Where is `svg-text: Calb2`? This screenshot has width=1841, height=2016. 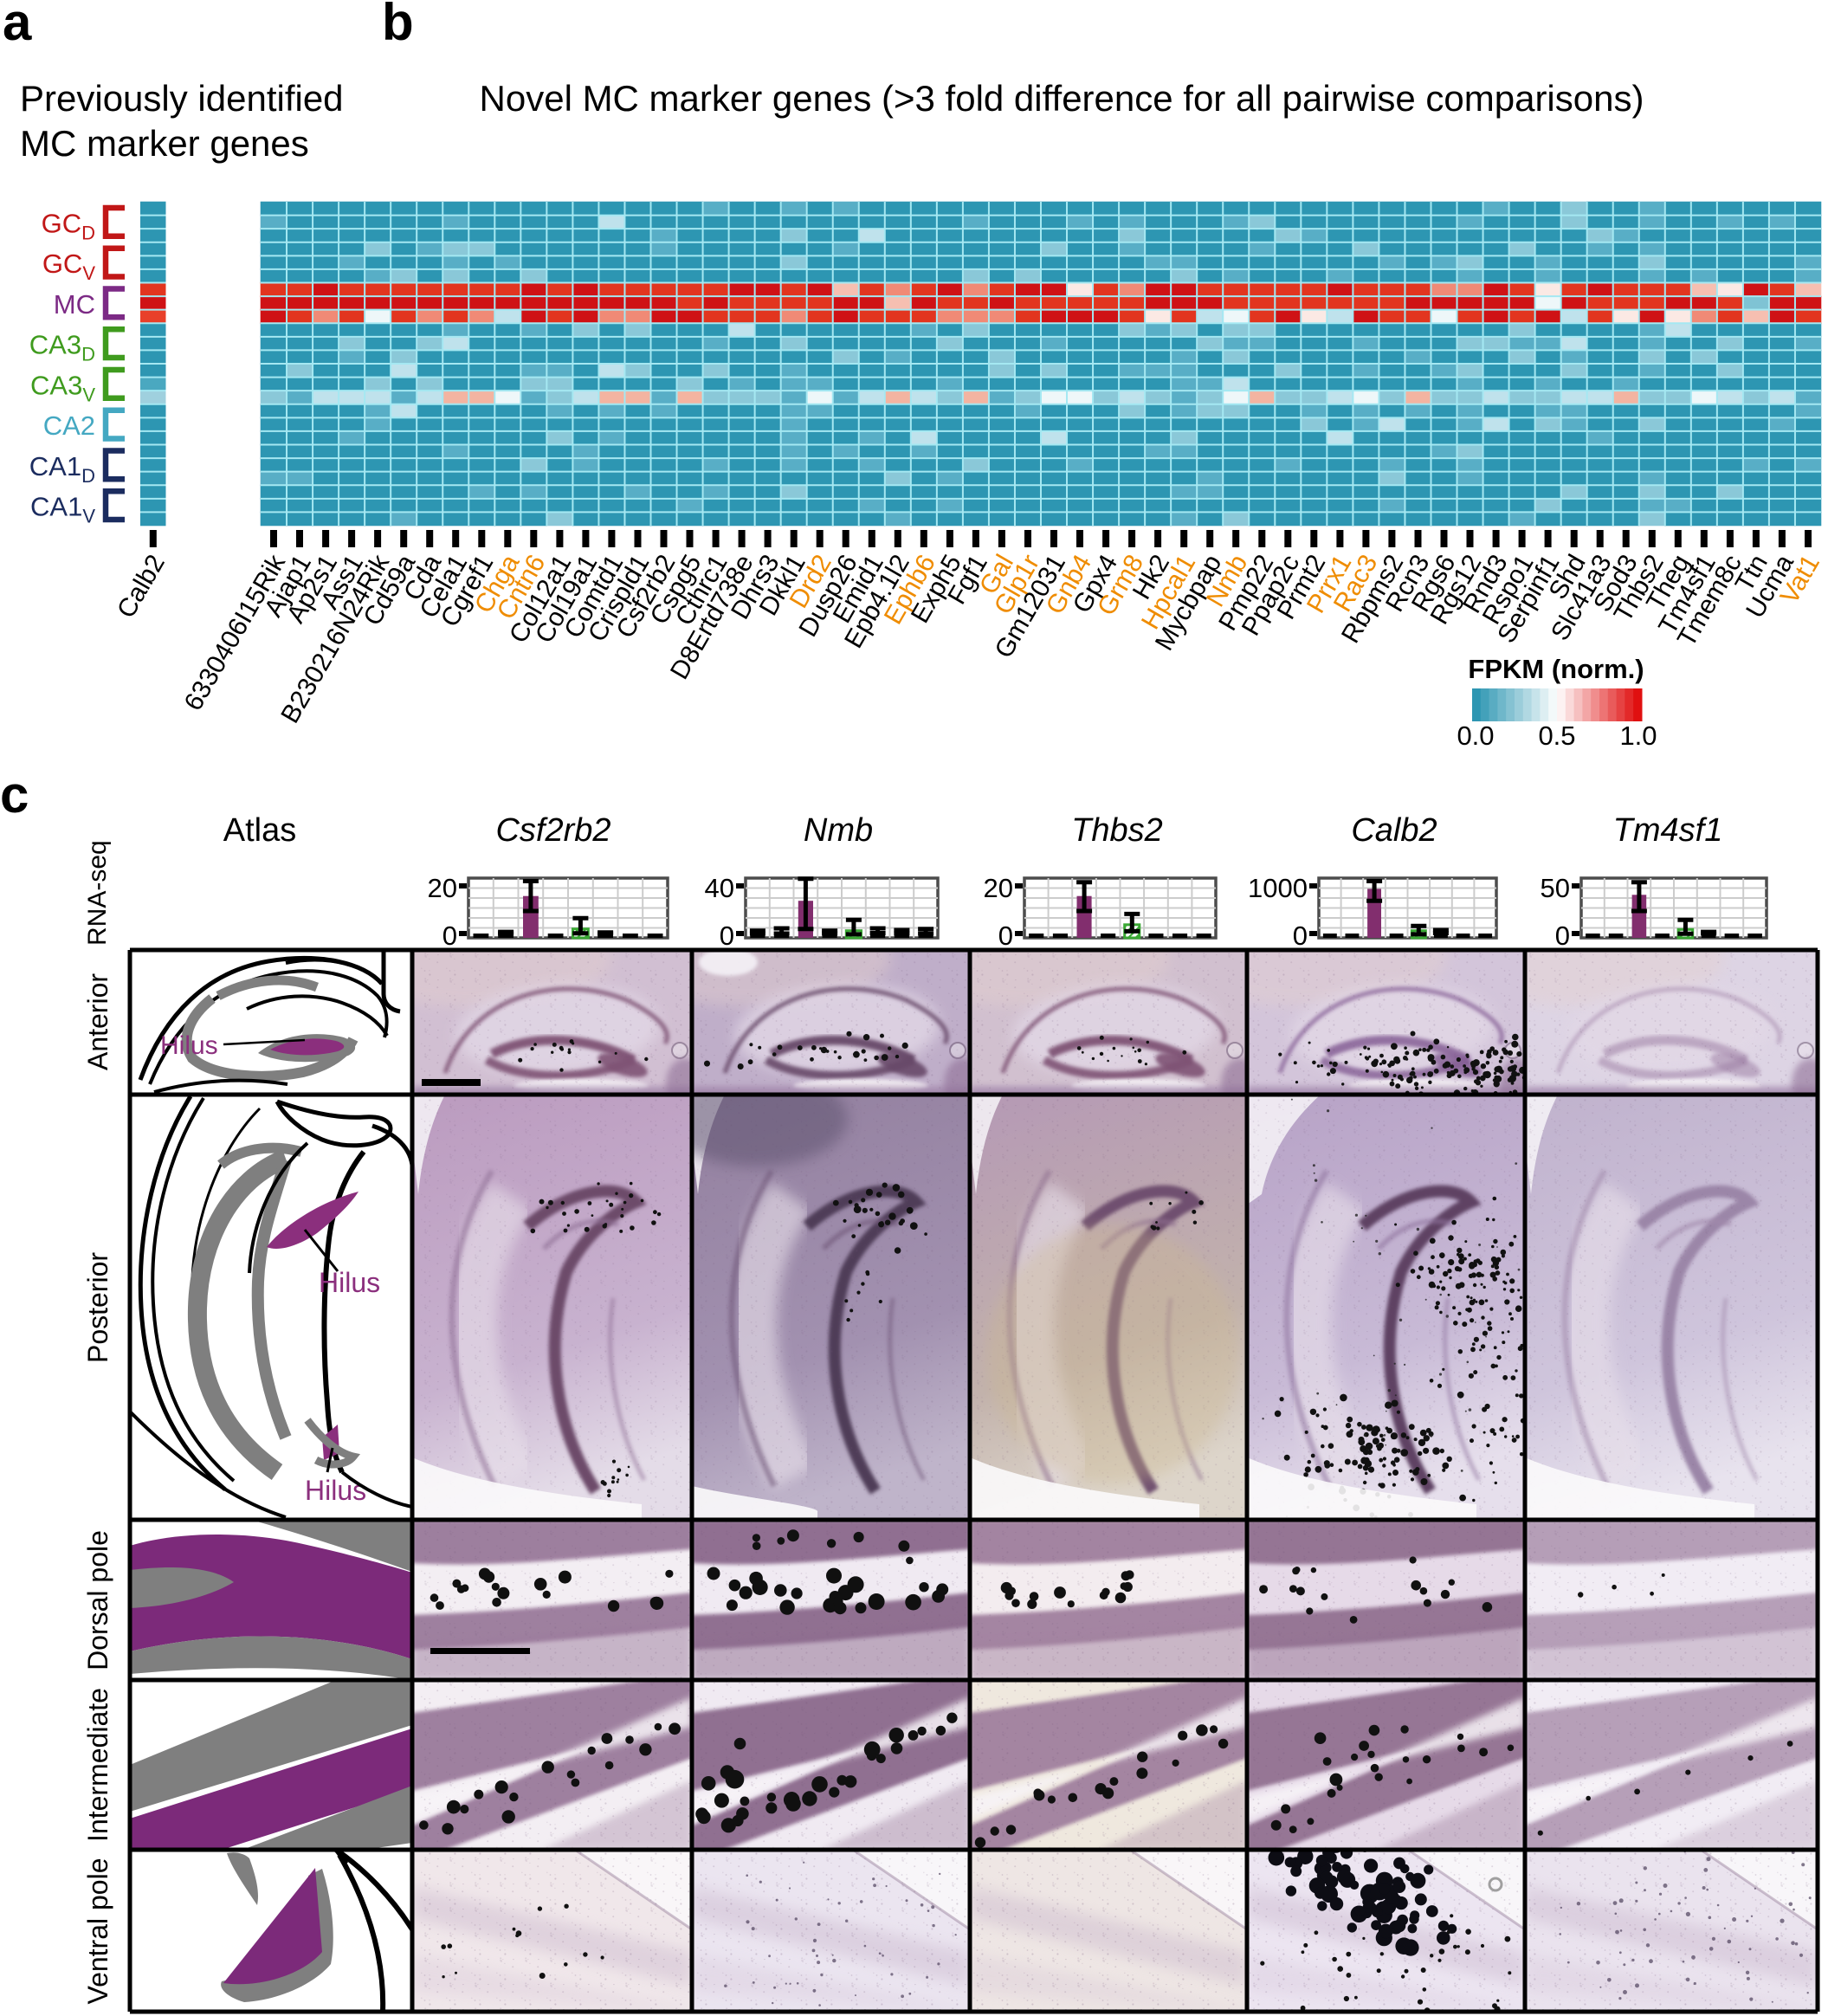 svg-text: Calb2 is located at coordinates (1394, 830).